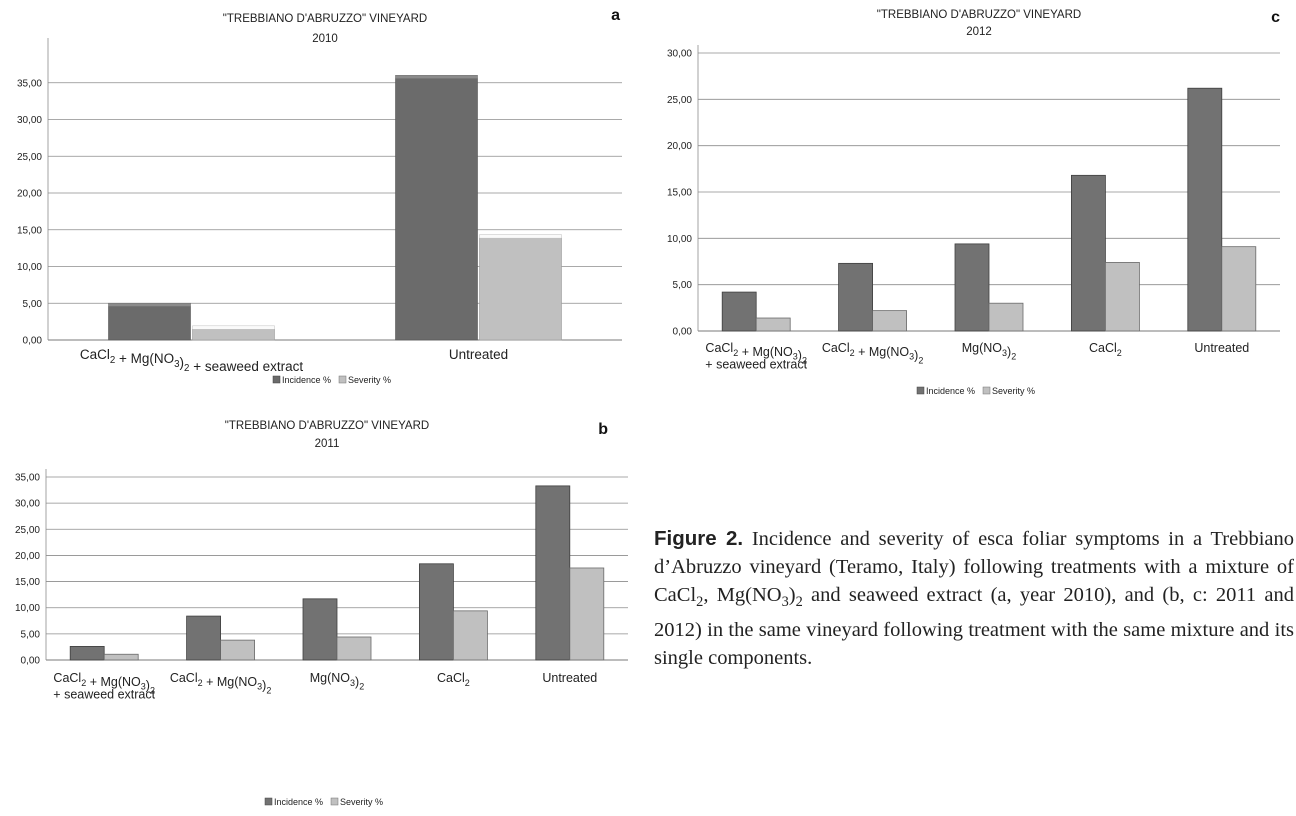 This screenshot has height=816, width=1296. What do you see at coordinates (31, 634) in the screenshot?
I see `chart-b-ytick-label: 5,00` at bounding box center [31, 634].